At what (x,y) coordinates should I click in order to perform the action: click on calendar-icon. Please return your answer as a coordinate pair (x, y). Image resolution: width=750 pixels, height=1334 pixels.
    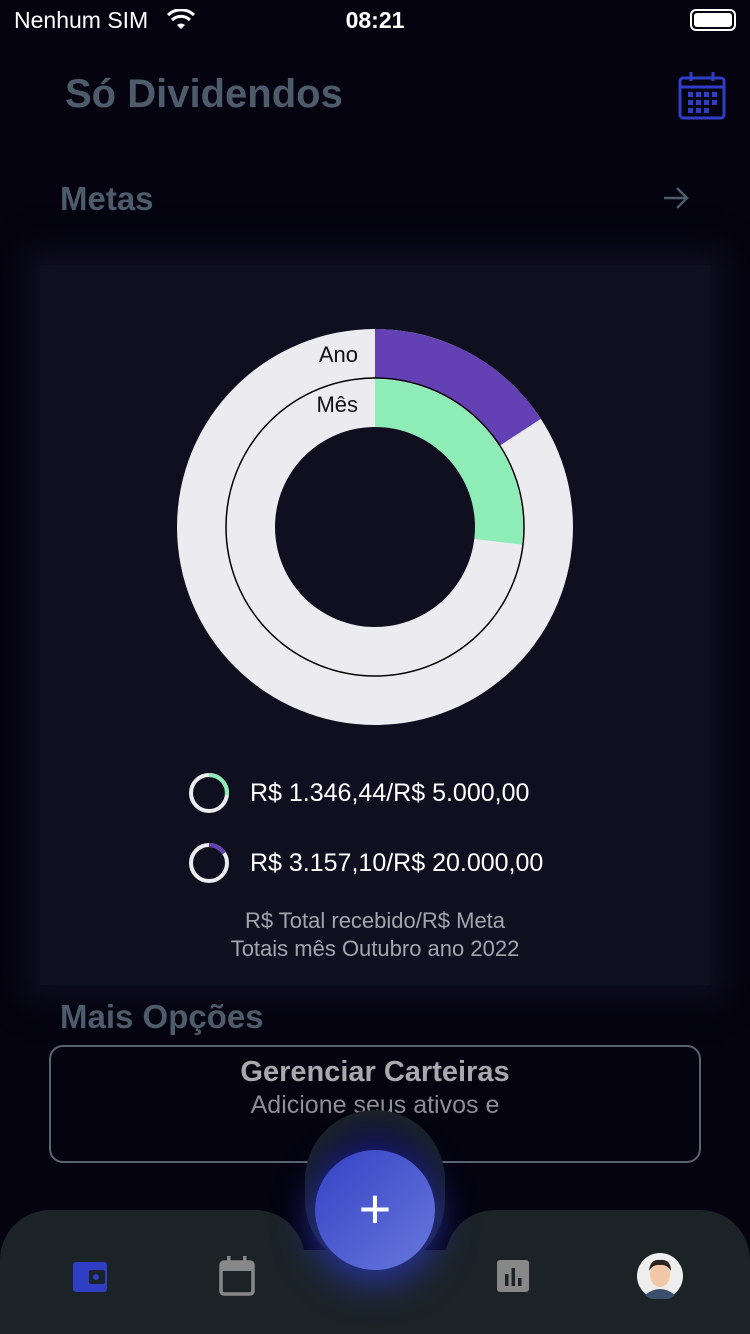
    Looking at the image, I should click on (237, 1276).